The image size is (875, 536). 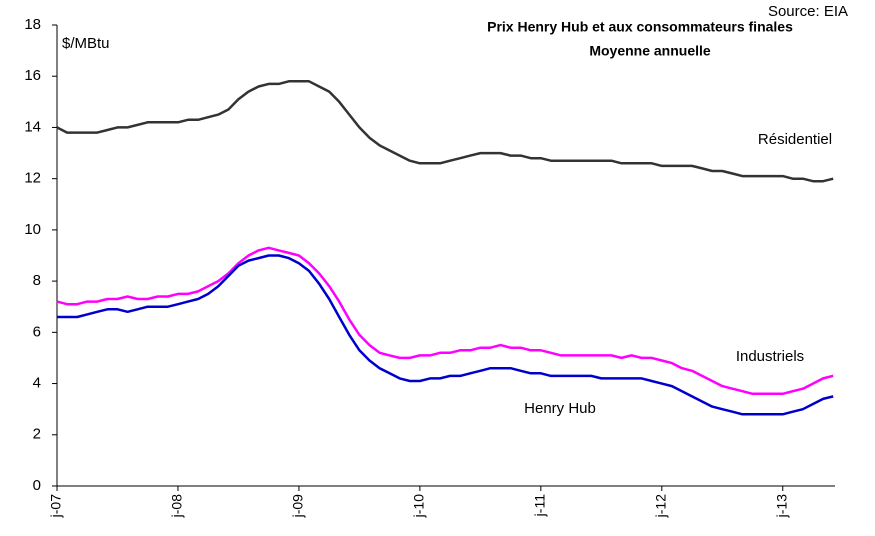 What do you see at coordinates (32, 24) in the screenshot?
I see `y-tick-label: 18` at bounding box center [32, 24].